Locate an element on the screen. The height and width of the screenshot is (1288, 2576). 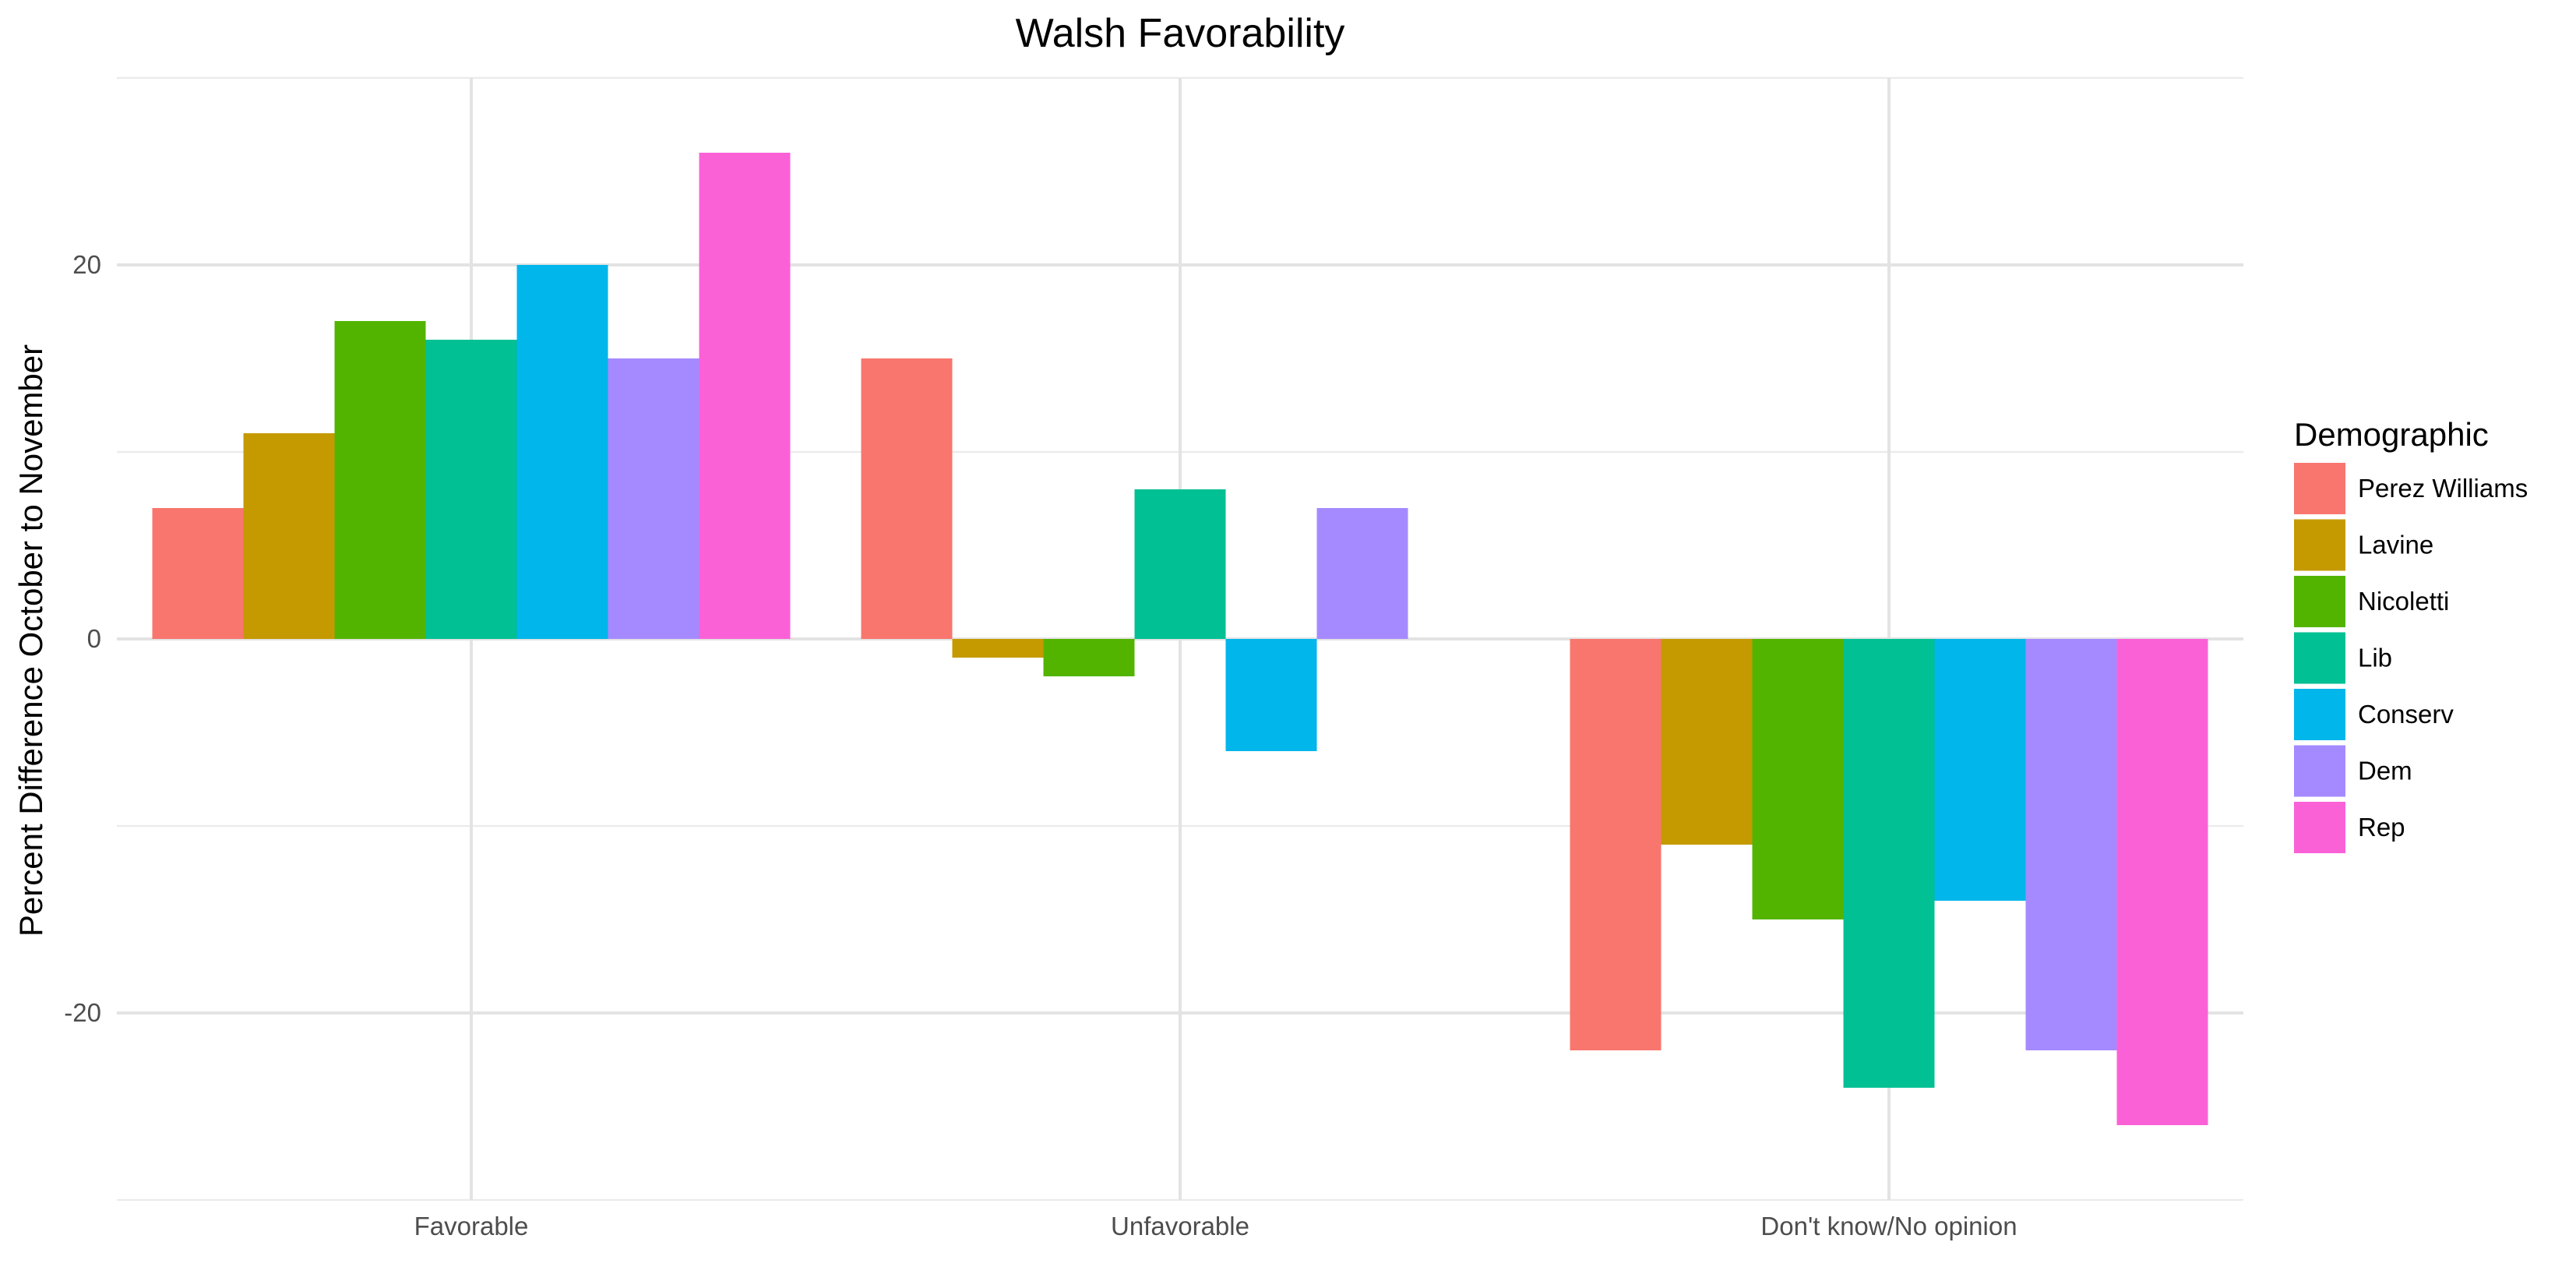
y-axis-title: Percent Difference October to November is located at coordinates (30, 640).